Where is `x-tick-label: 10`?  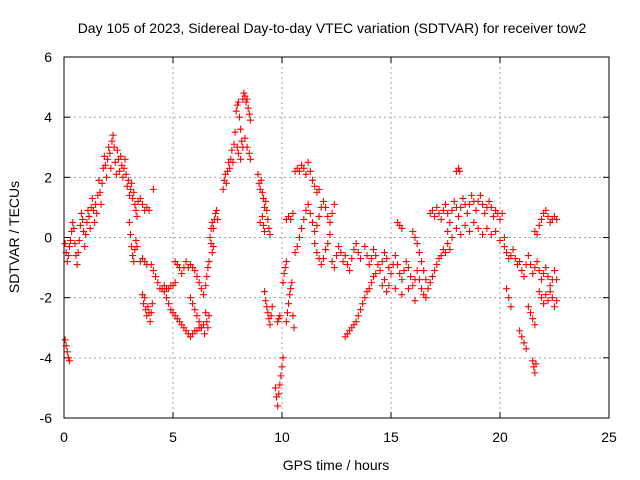 x-tick-label: 10 is located at coordinates (282, 437).